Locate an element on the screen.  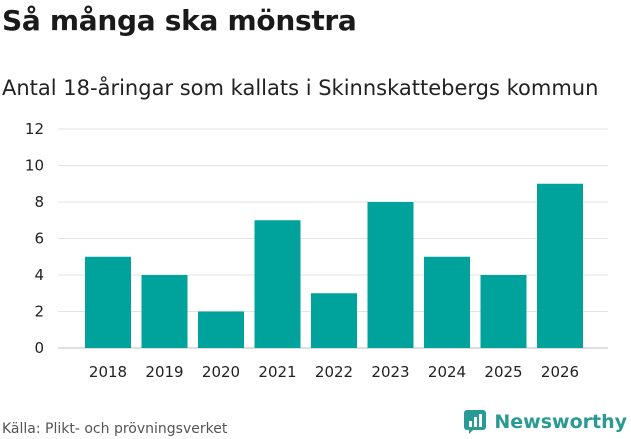
x-tick-label: 2023 is located at coordinates (390, 372).